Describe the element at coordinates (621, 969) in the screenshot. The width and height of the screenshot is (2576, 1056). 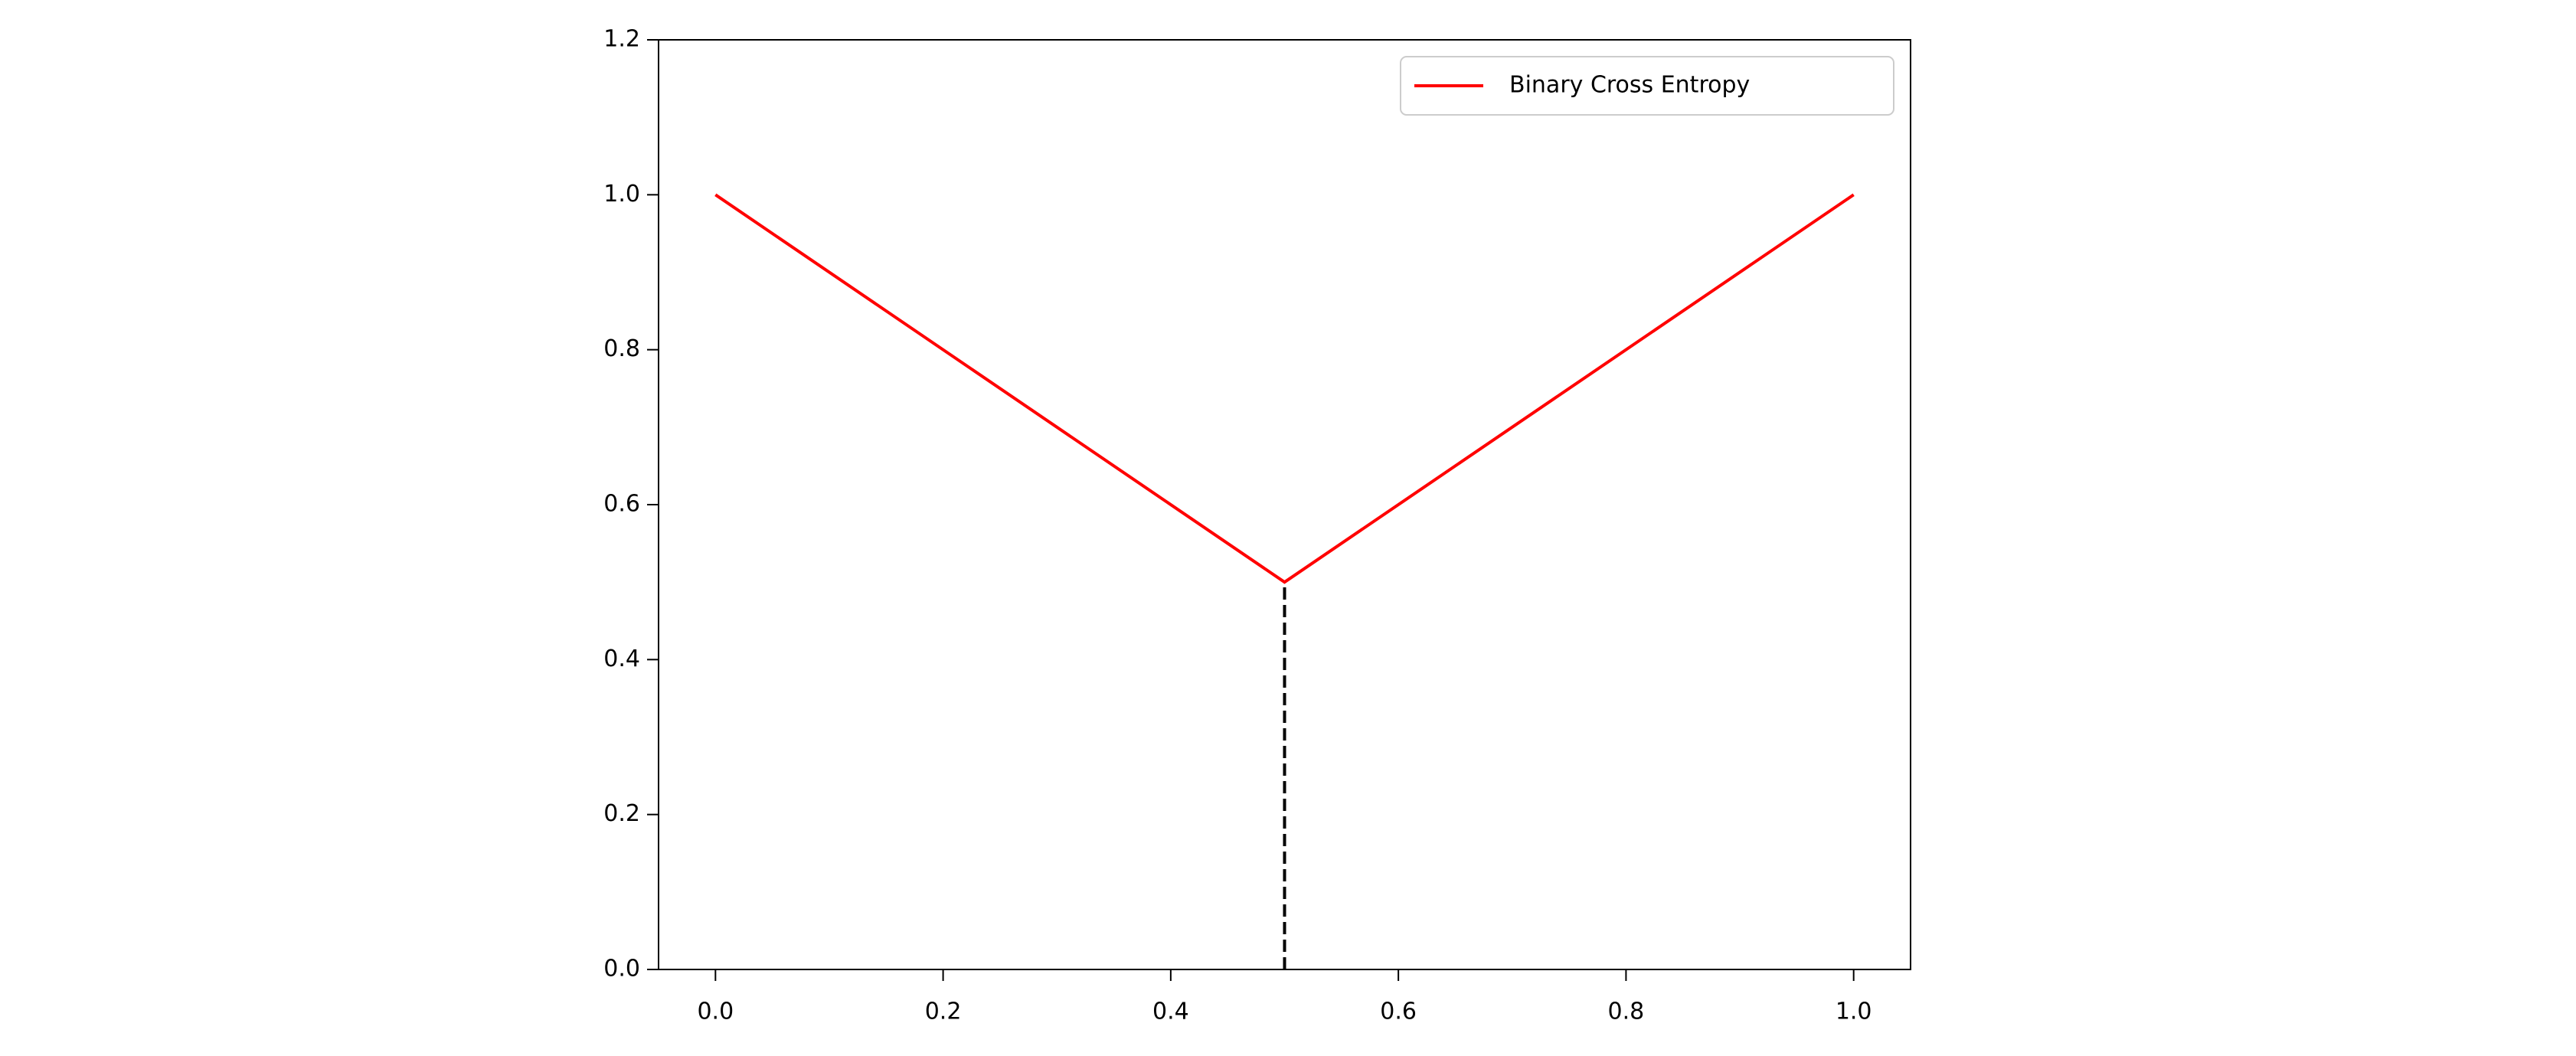
I see `y-tick-label: 0.0` at that location.